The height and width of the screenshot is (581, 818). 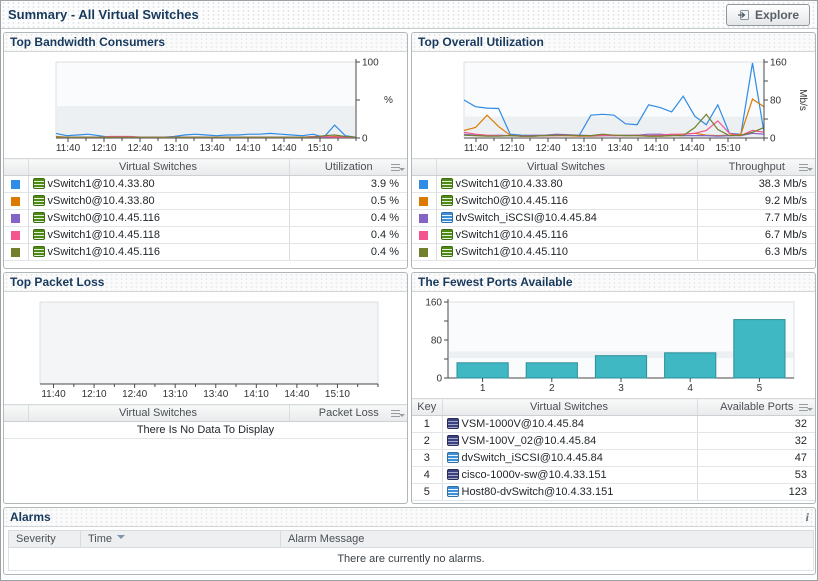 What do you see at coordinates (755, 252) in the screenshot?
I see `throughput-value: 6.3 Mb/s` at bounding box center [755, 252].